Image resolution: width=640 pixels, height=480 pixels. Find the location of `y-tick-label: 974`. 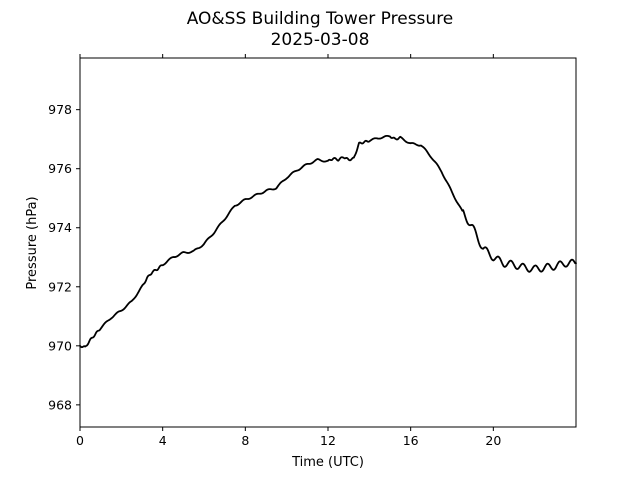

y-tick-label: 974 is located at coordinates (60, 227).